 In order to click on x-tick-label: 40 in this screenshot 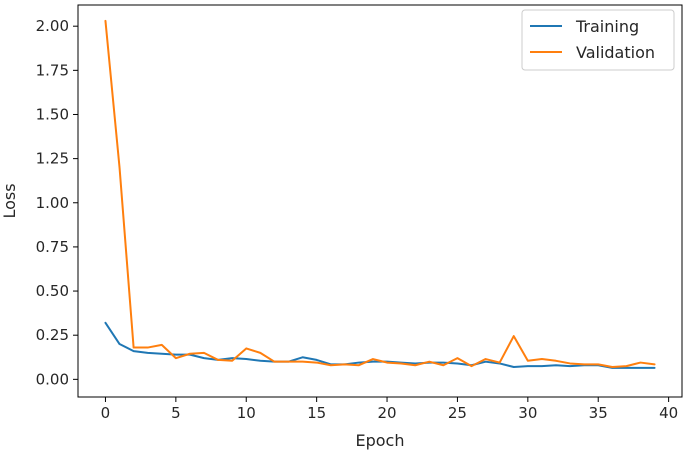, I will do `click(668, 413)`.